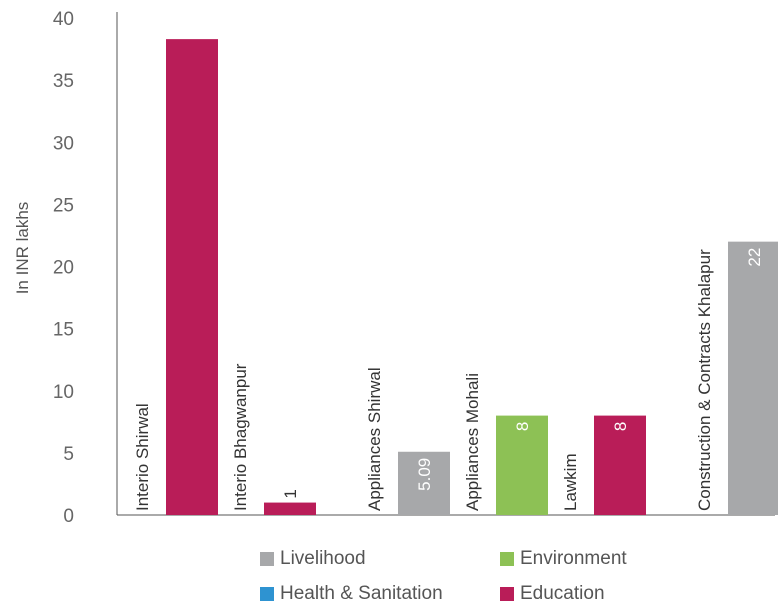  What do you see at coordinates (290, 493) in the screenshot?
I see `bar-value-label: 1` at bounding box center [290, 493].